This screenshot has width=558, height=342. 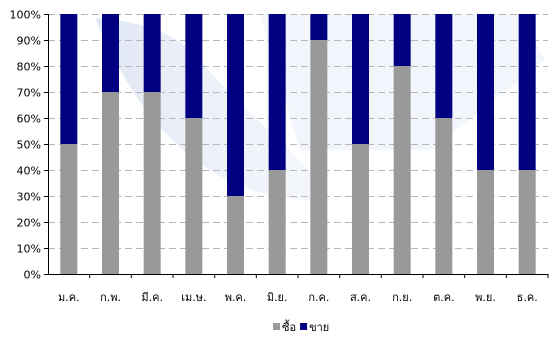 What do you see at coordinates (319, 327) in the screenshot?
I see `legend-label-series-1: ขาย` at bounding box center [319, 327].